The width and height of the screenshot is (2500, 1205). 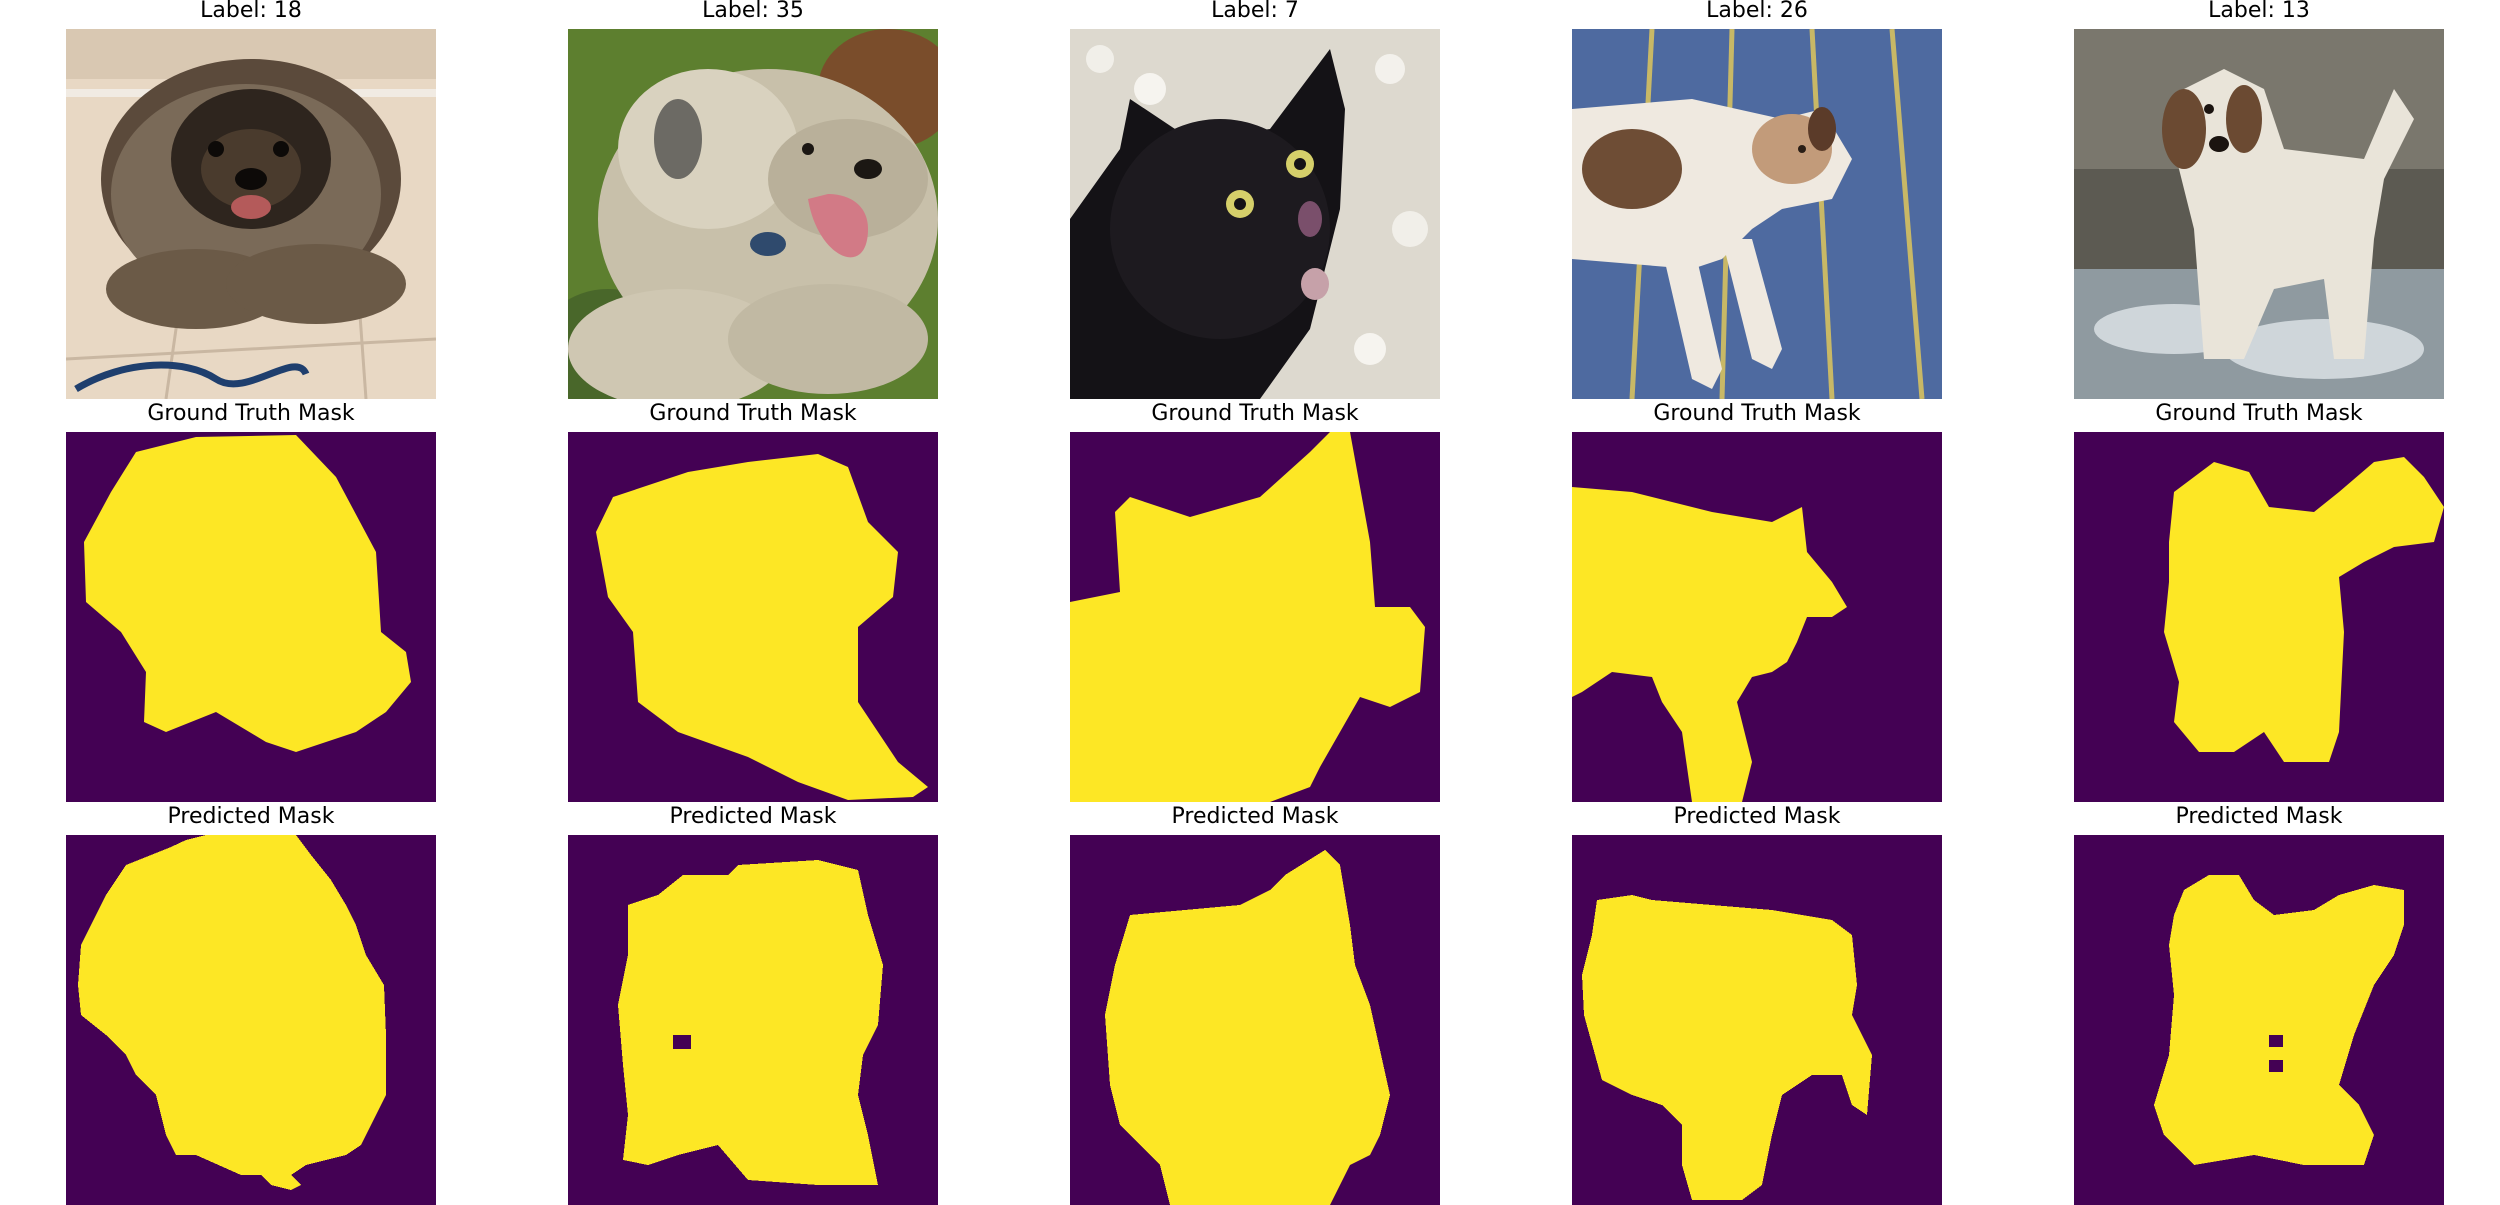 I want to click on photo-cat-black, so click(x=1255, y=214).